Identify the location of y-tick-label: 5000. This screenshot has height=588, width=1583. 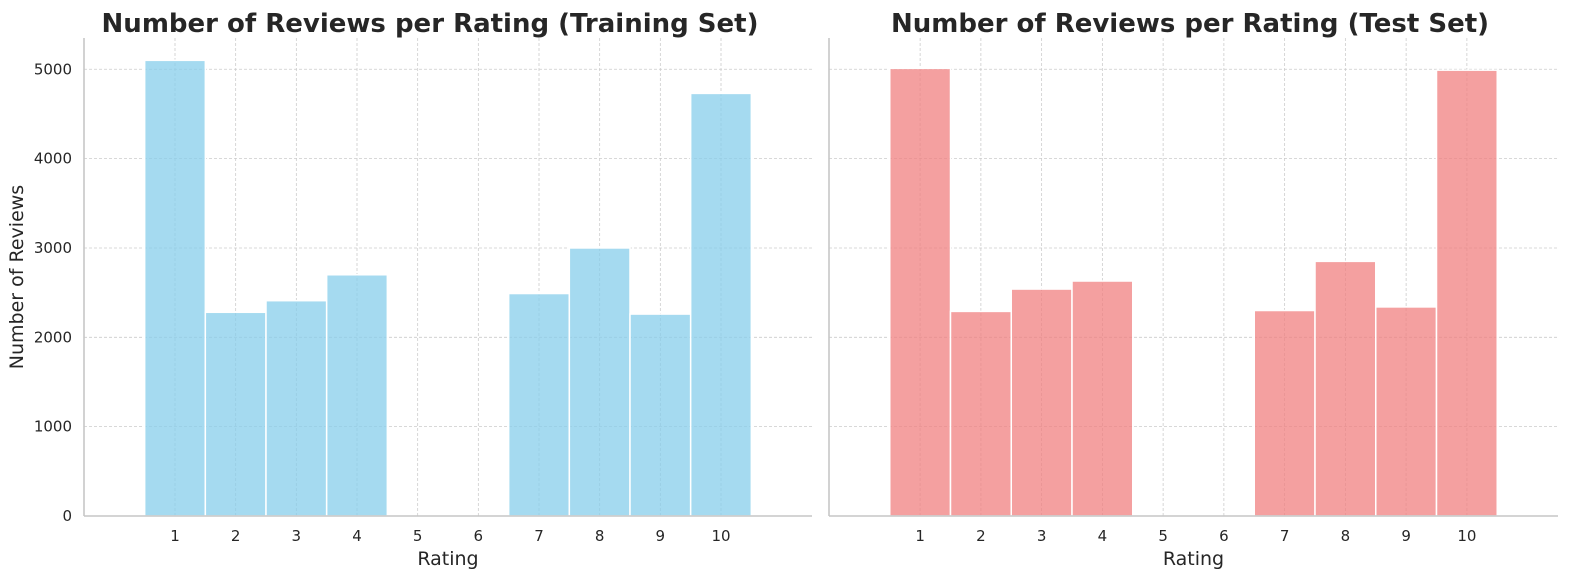
(53, 69).